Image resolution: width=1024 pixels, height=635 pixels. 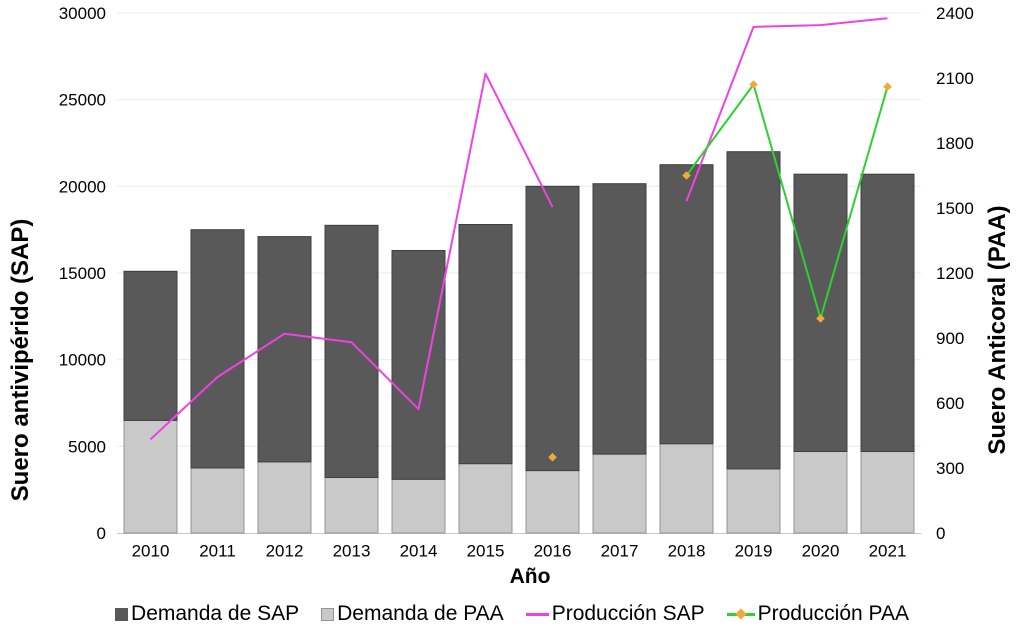 I want to click on x-tick-label-2010: 2010, so click(x=151, y=551).